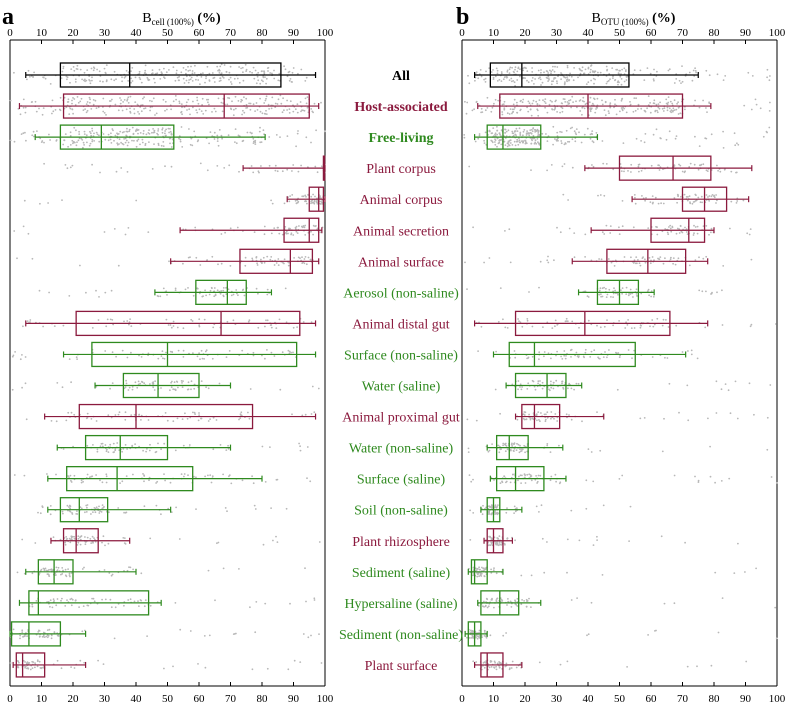 Image resolution: width=790 pixels, height=716 pixels. Describe the element at coordinates (263, 33) in the screenshot. I see `tick-label-top: 80` at that location.